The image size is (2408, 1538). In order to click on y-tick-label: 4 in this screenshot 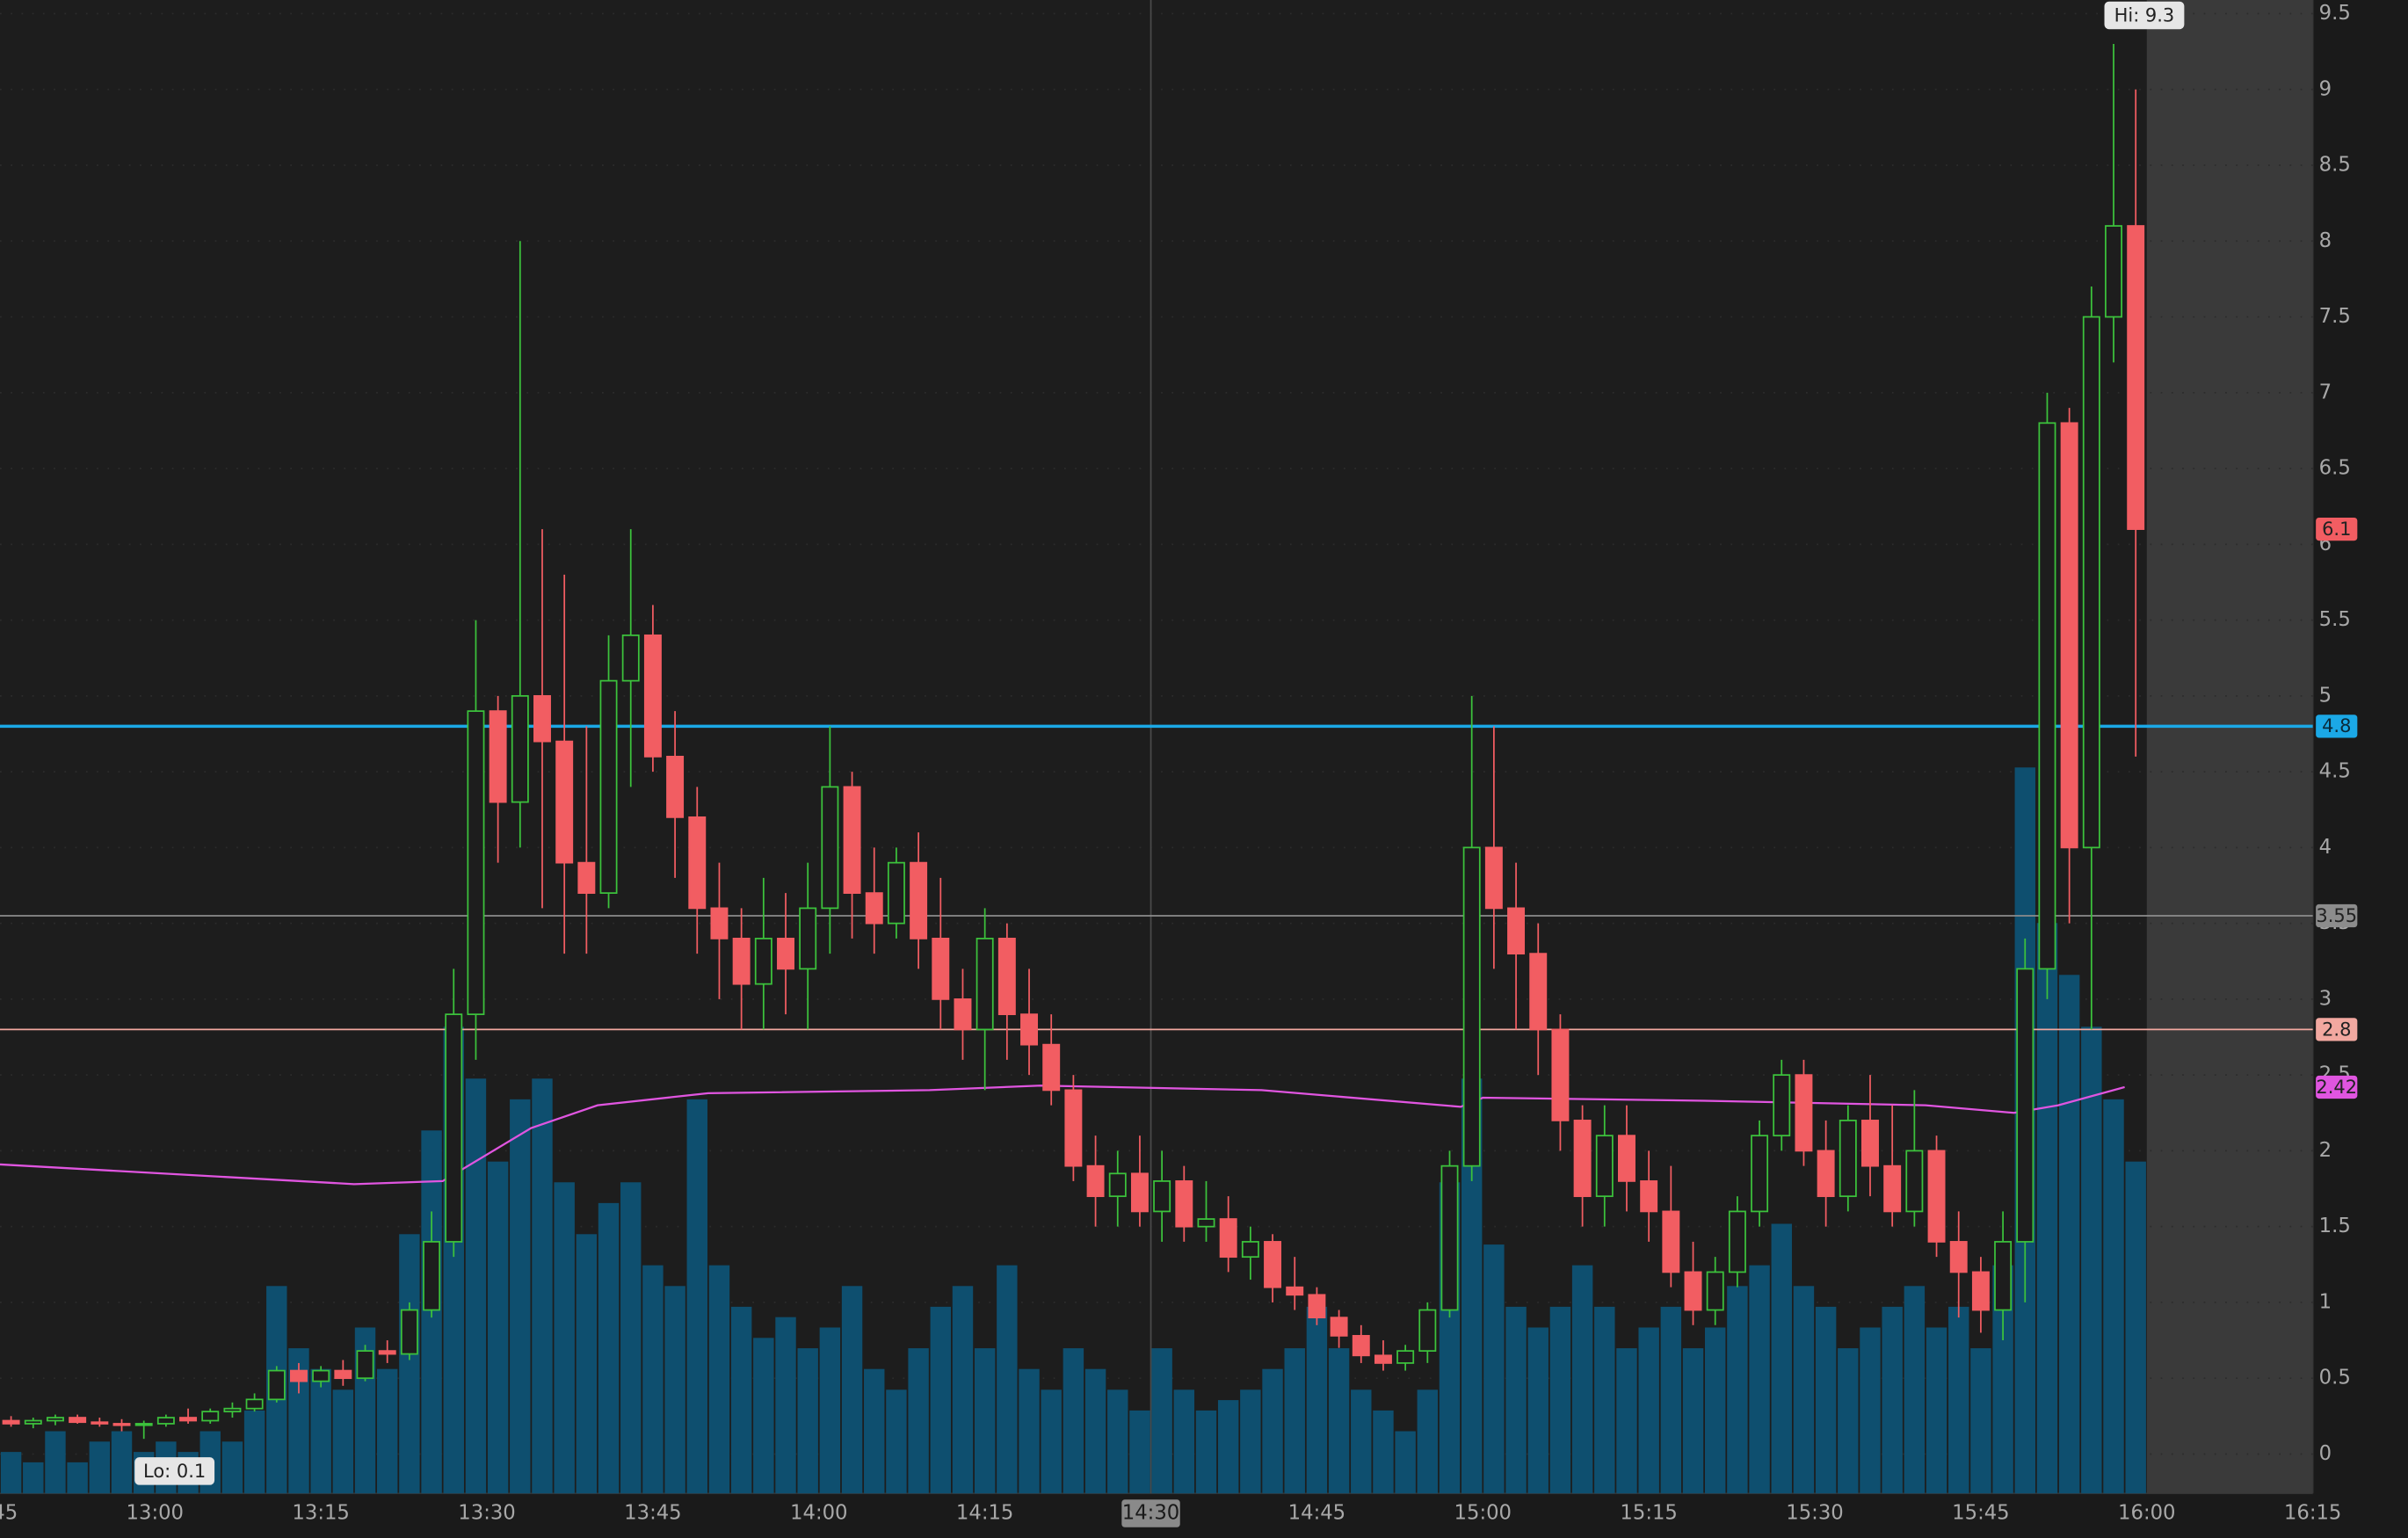, I will do `click(2325, 848)`.